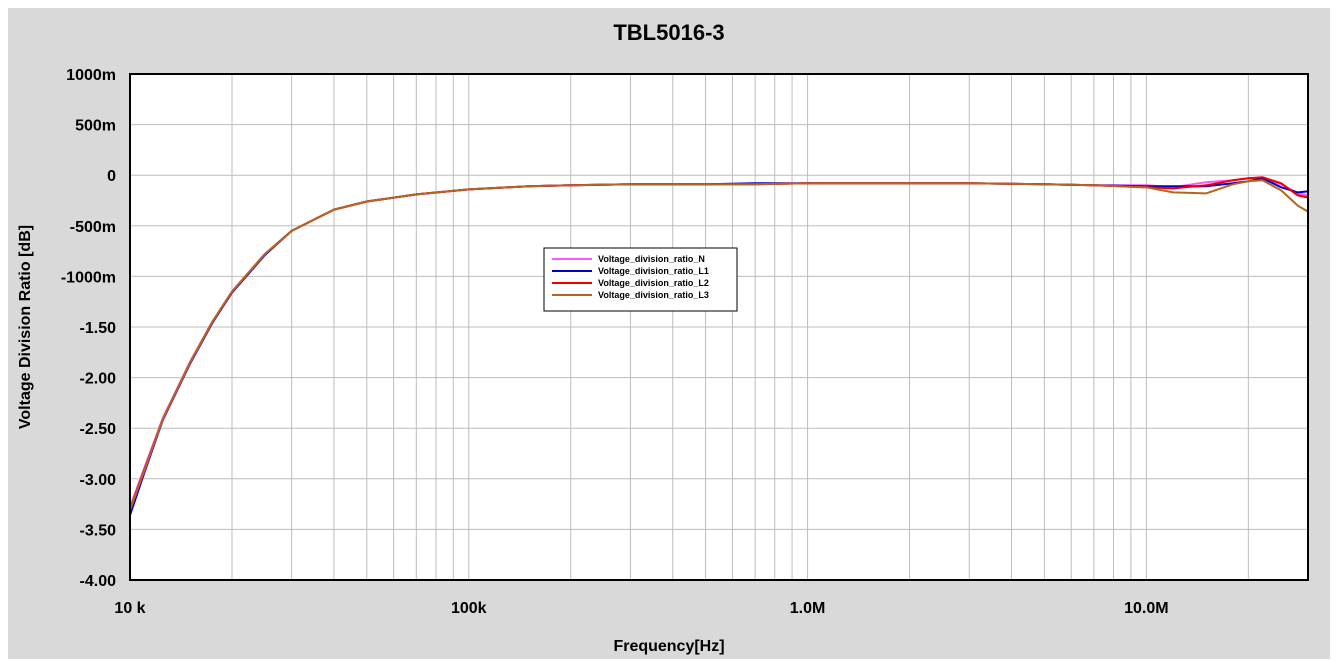 The height and width of the screenshot is (667, 1338). What do you see at coordinates (668, 646) in the screenshot?
I see `x-axis-label: Frequency[Hz]` at bounding box center [668, 646].